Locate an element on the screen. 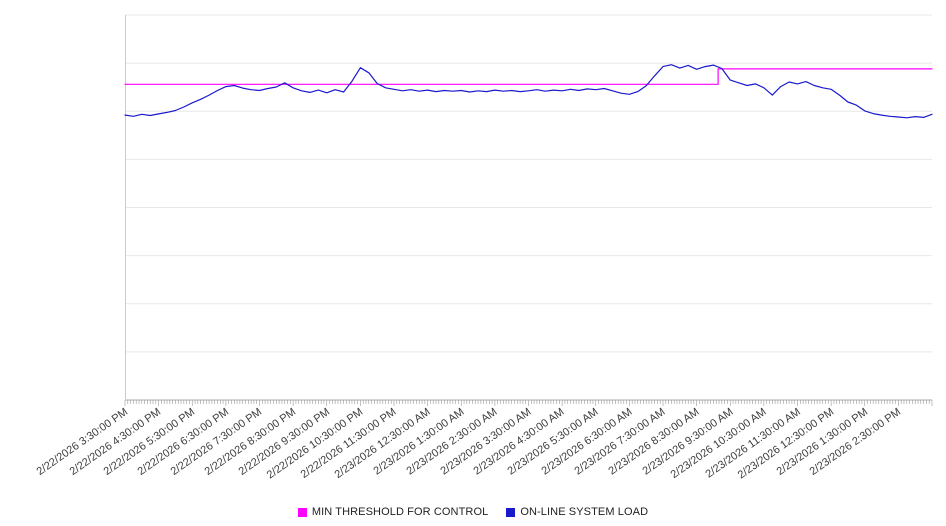  legend-item-system-load: ON-LINE SYSTEM LOAD is located at coordinates (577, 512).